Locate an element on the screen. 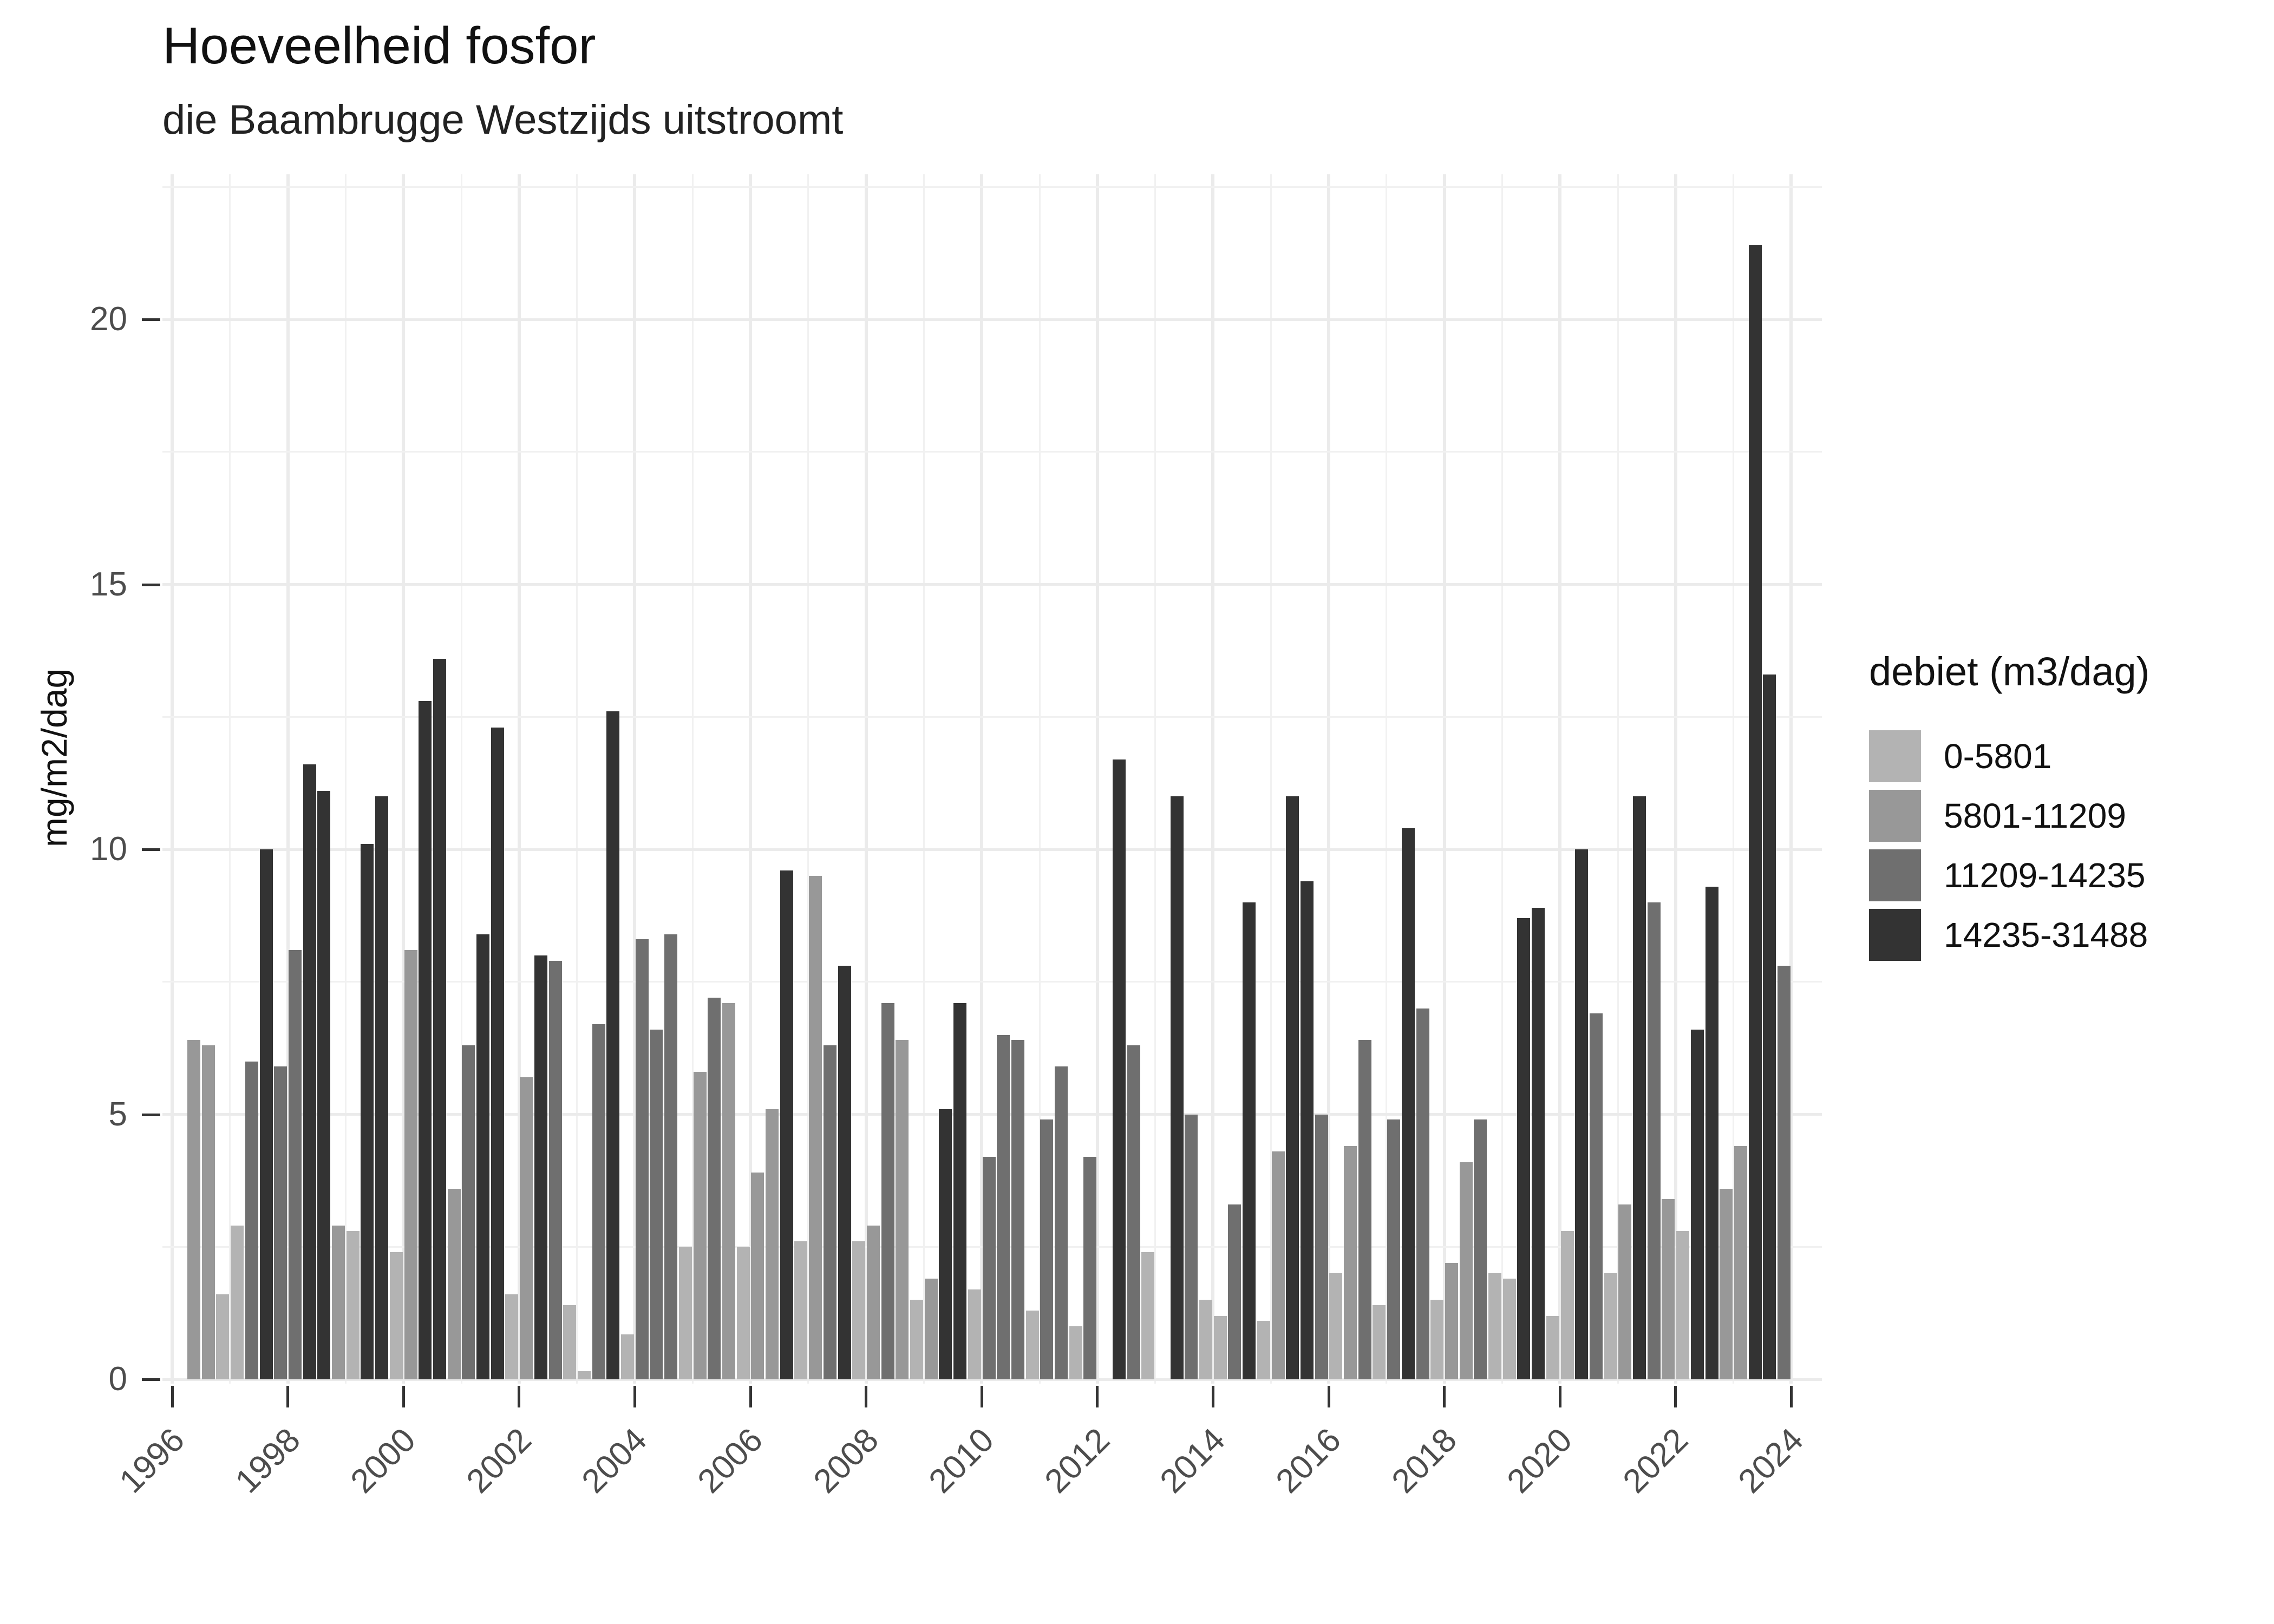 The image size is (2274, 1624). x-tick-label-2016: 2016 is located at coordinates (1309, 1461).